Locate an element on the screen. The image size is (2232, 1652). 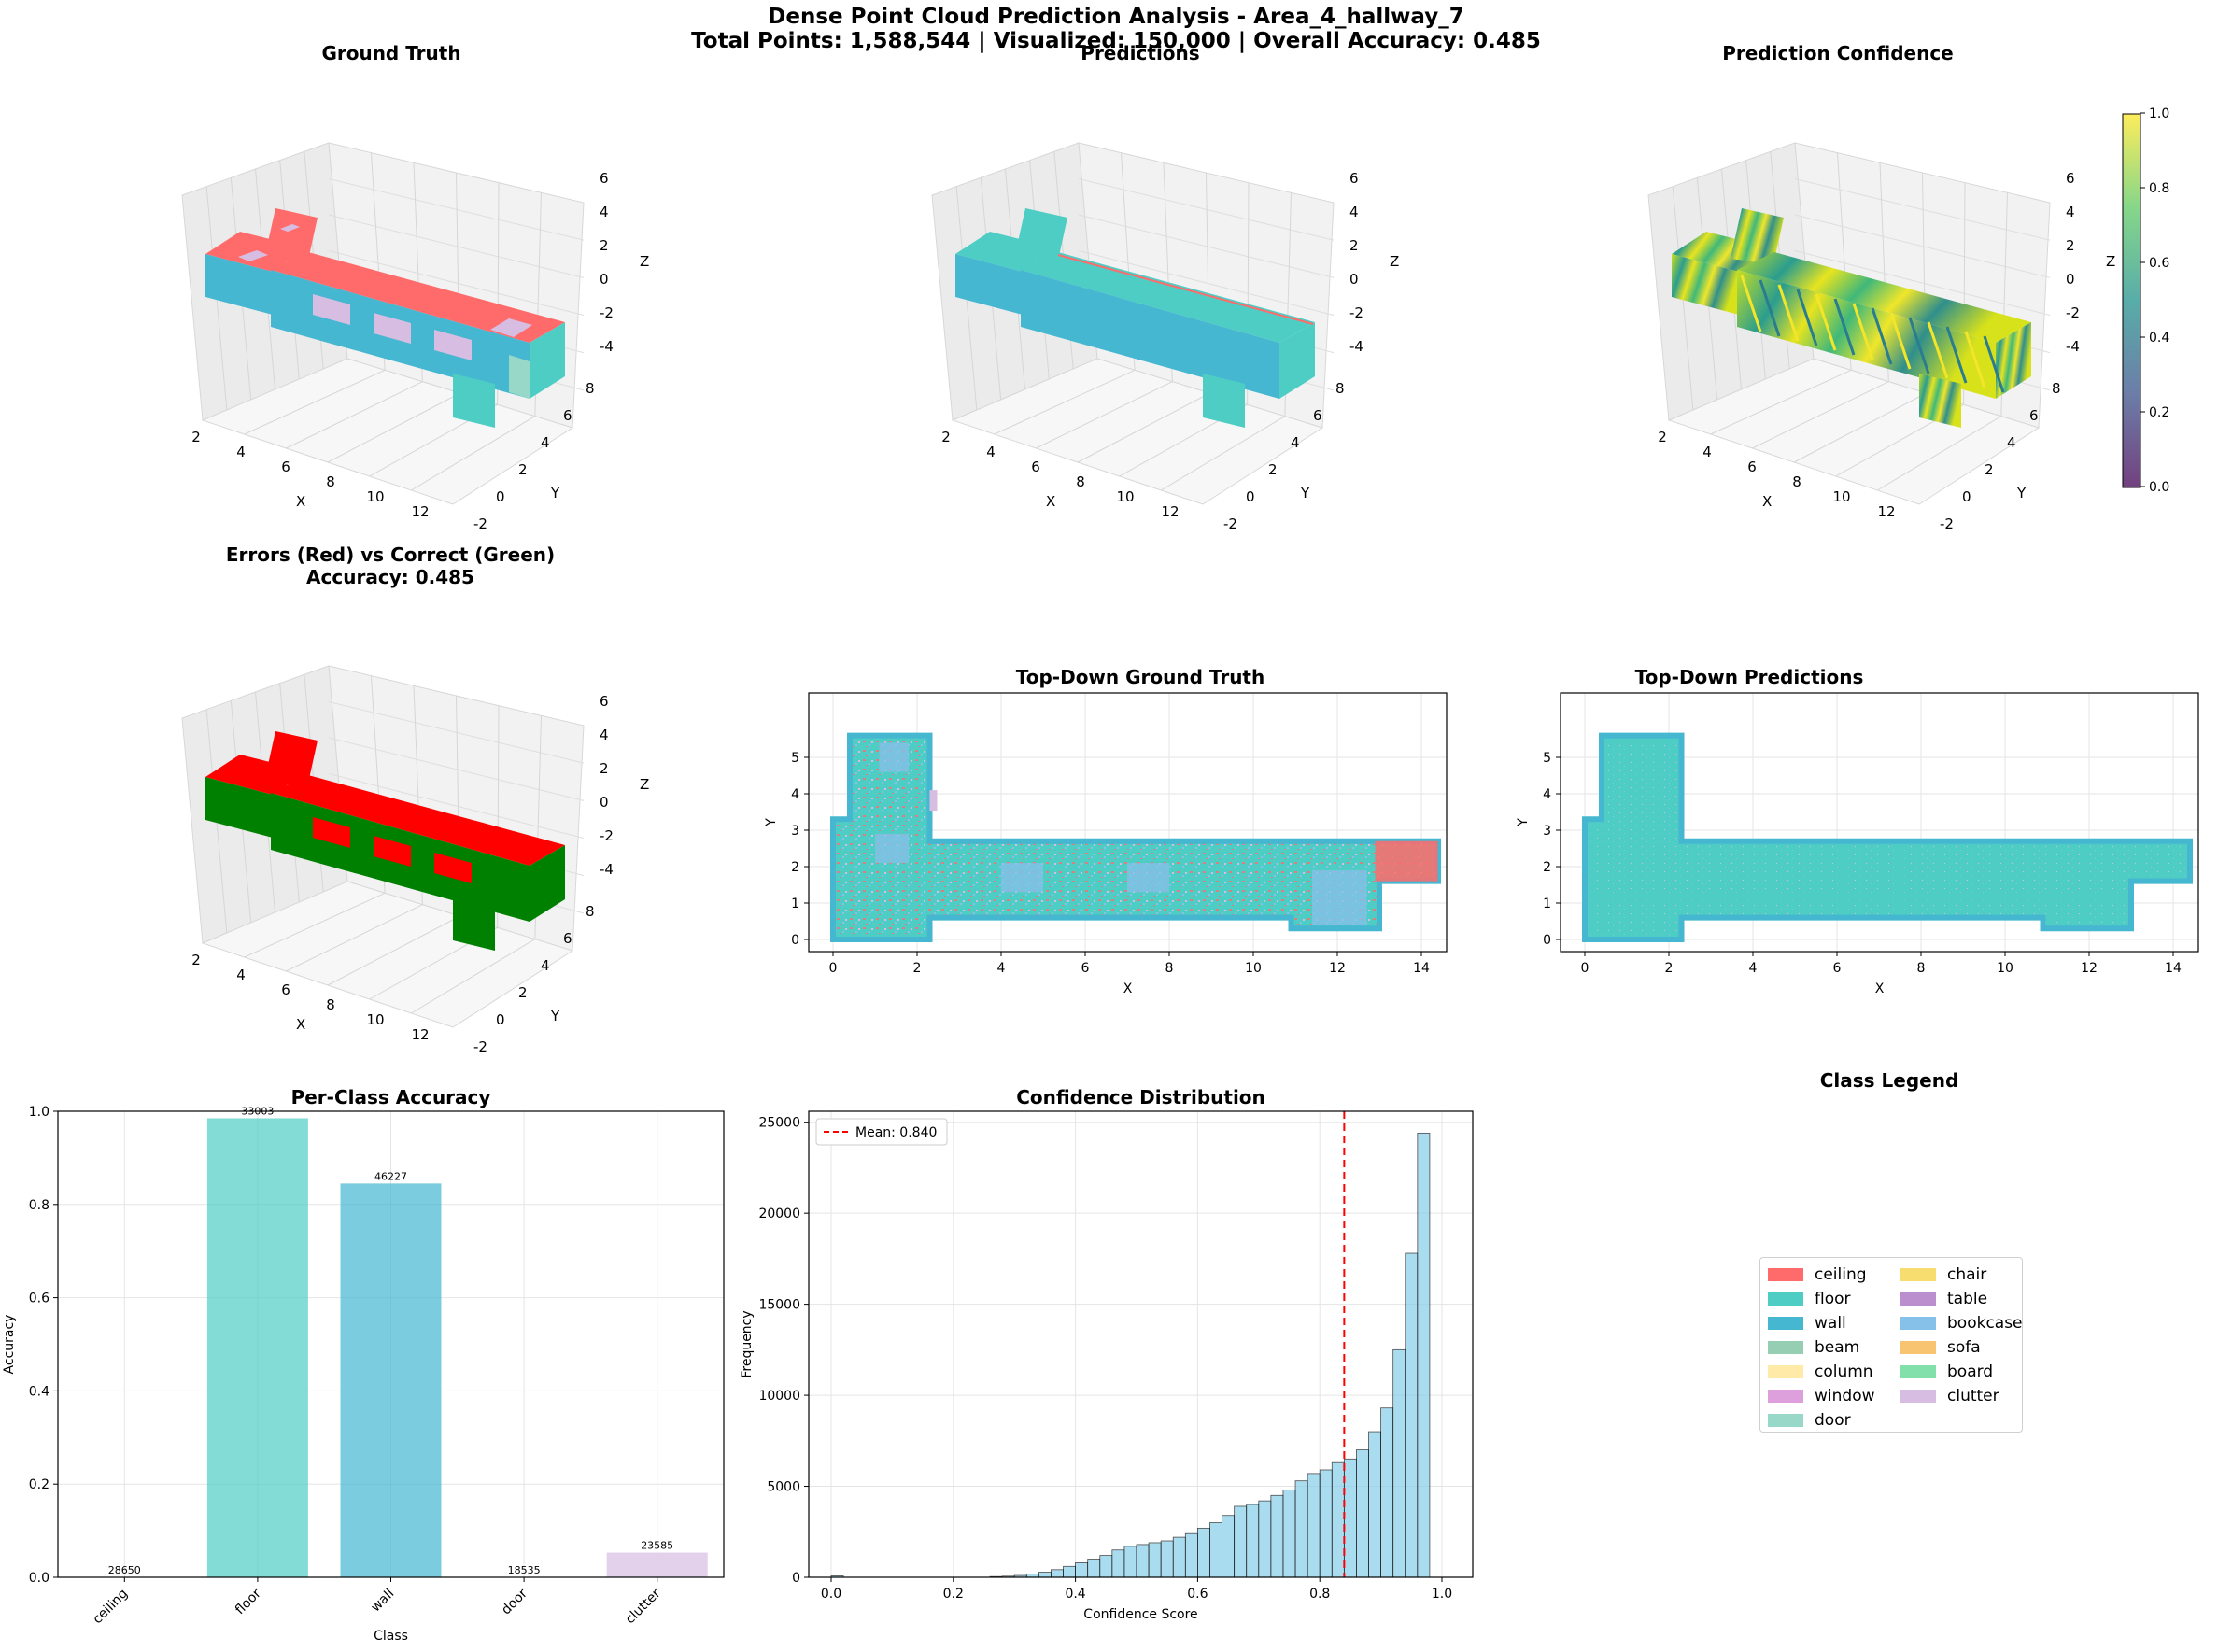
bar-clutter is located at coordinates (657, 1564).